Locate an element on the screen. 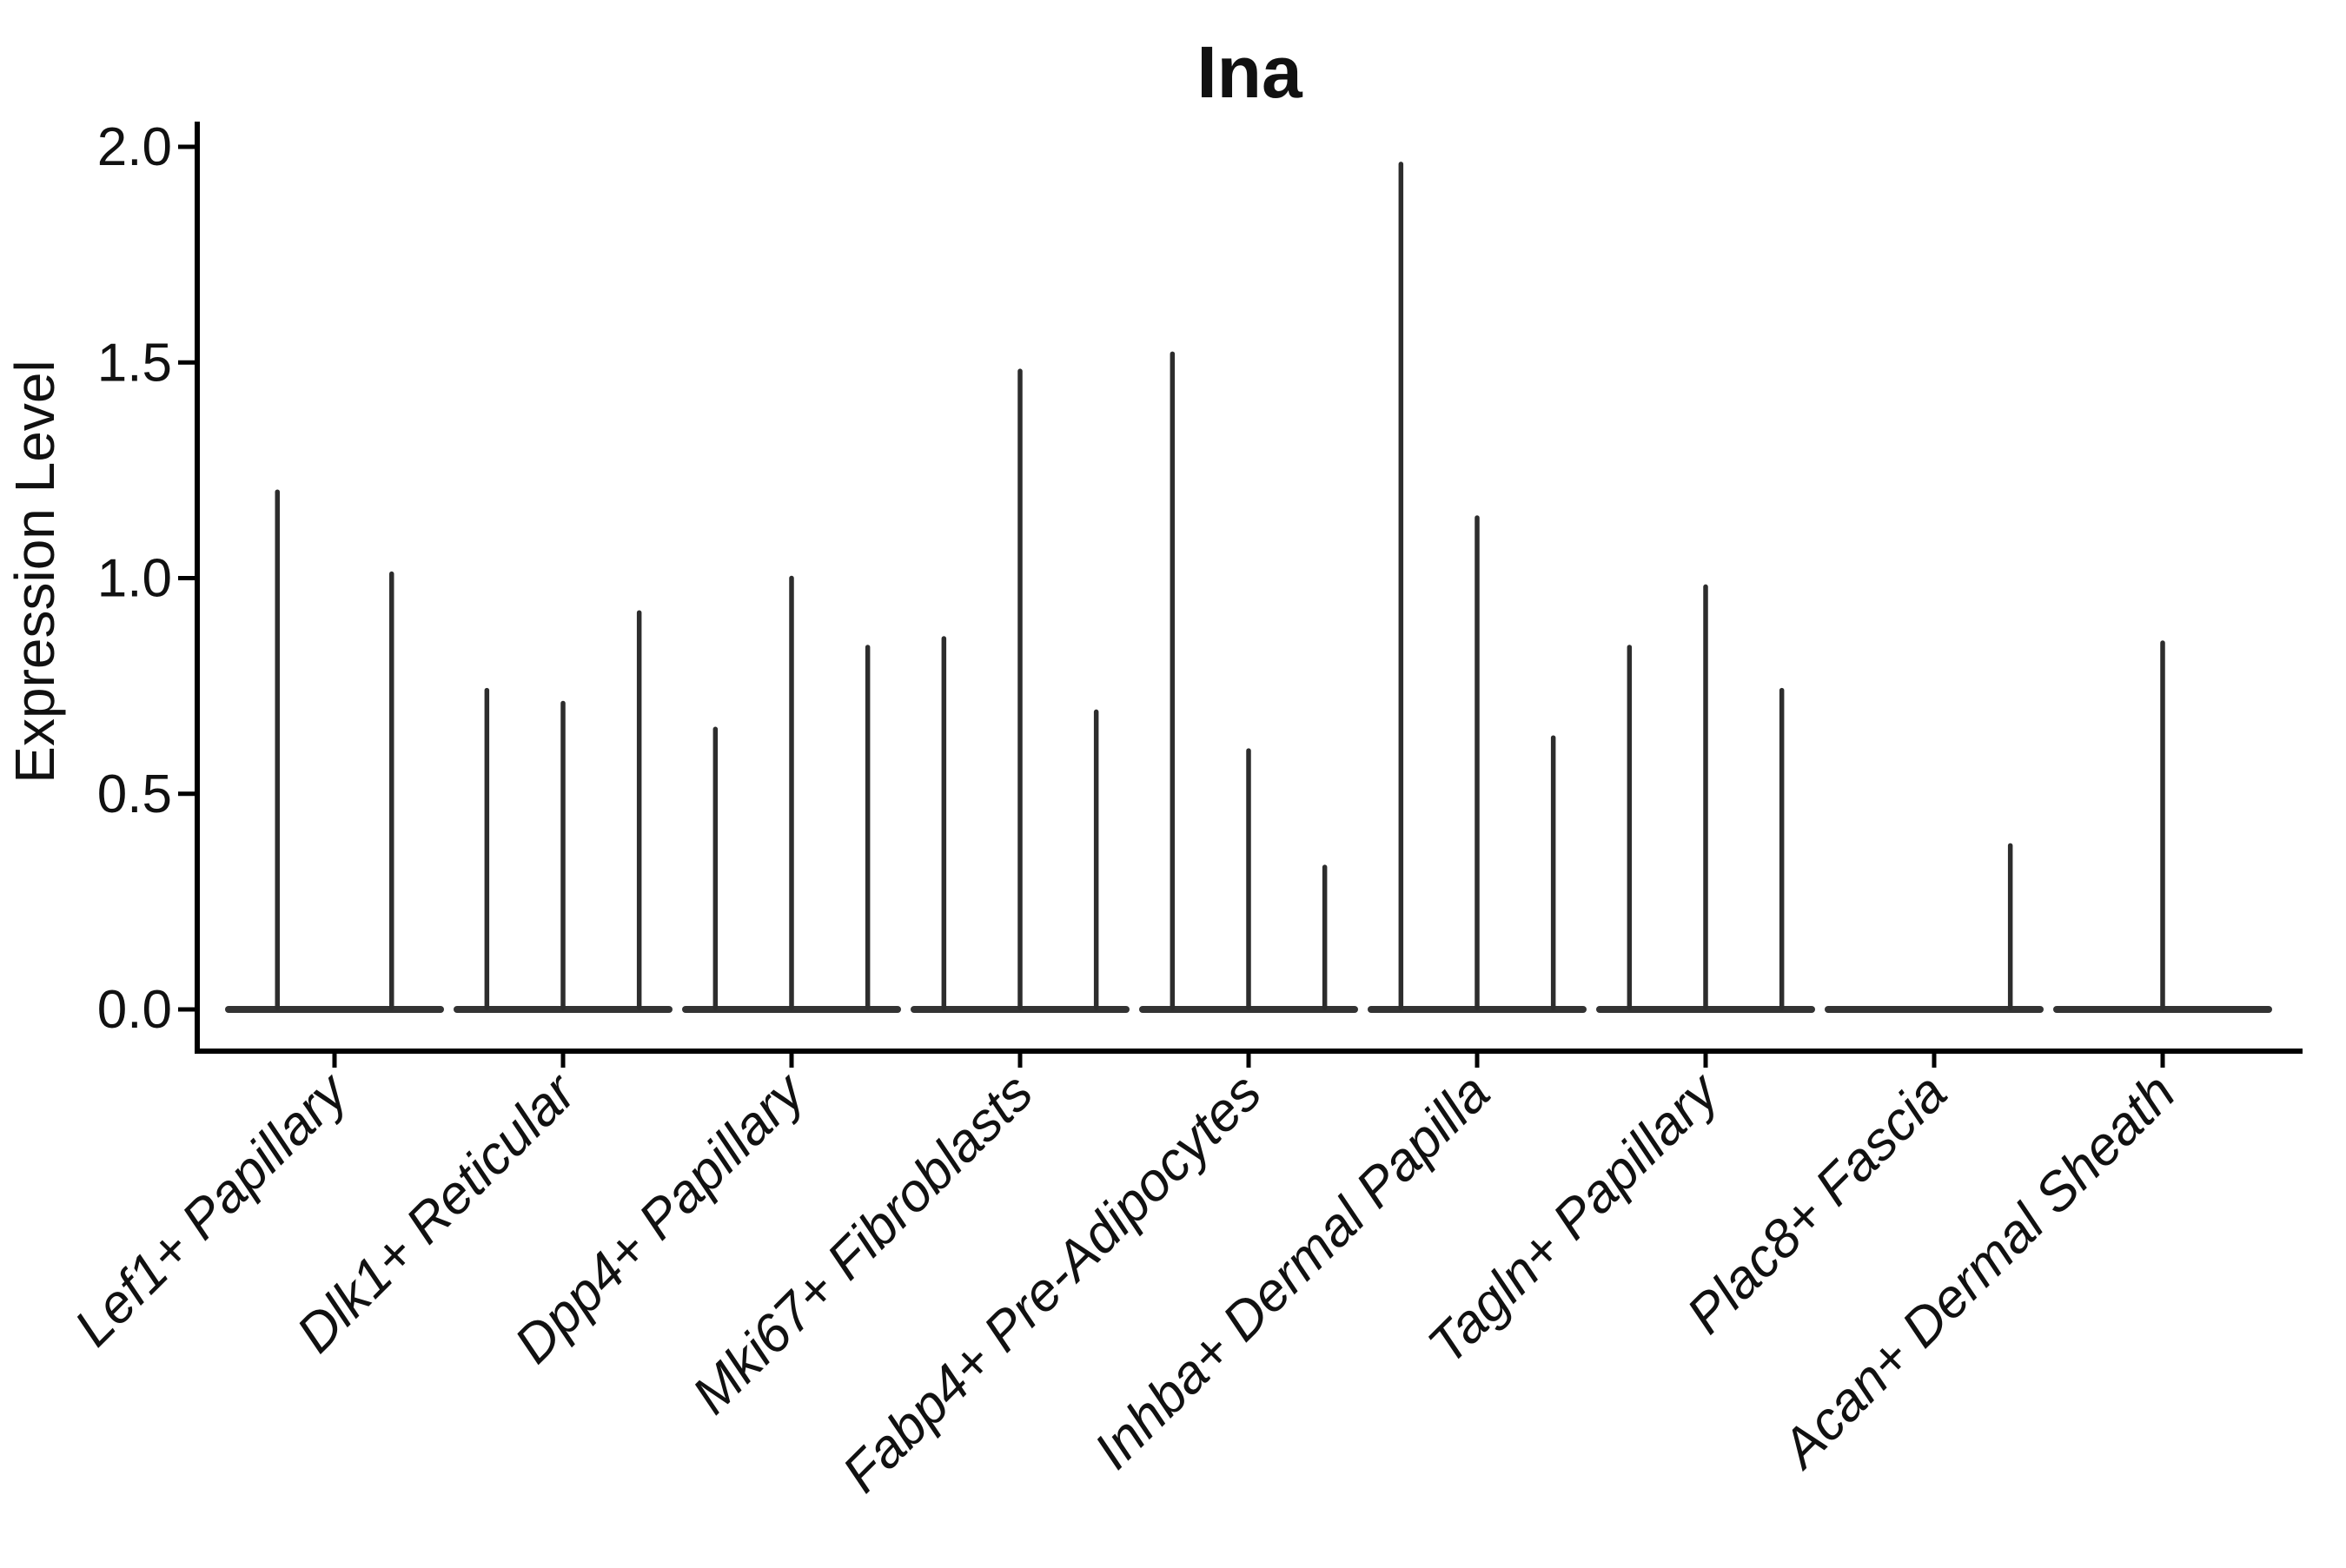 This screenshot has width=2346, height=1568. y-tick-label: 2.0 is located at coordinates (134, 147).